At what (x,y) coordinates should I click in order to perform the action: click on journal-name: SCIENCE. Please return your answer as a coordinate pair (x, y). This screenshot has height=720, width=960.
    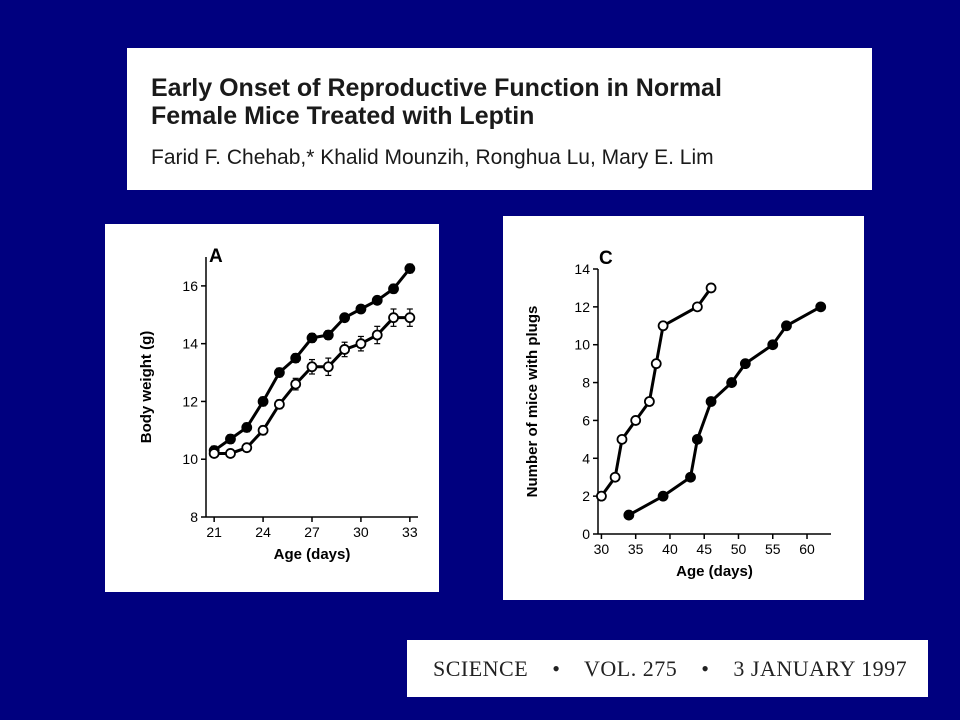
    Looking at the image, I should click on (481, 668).